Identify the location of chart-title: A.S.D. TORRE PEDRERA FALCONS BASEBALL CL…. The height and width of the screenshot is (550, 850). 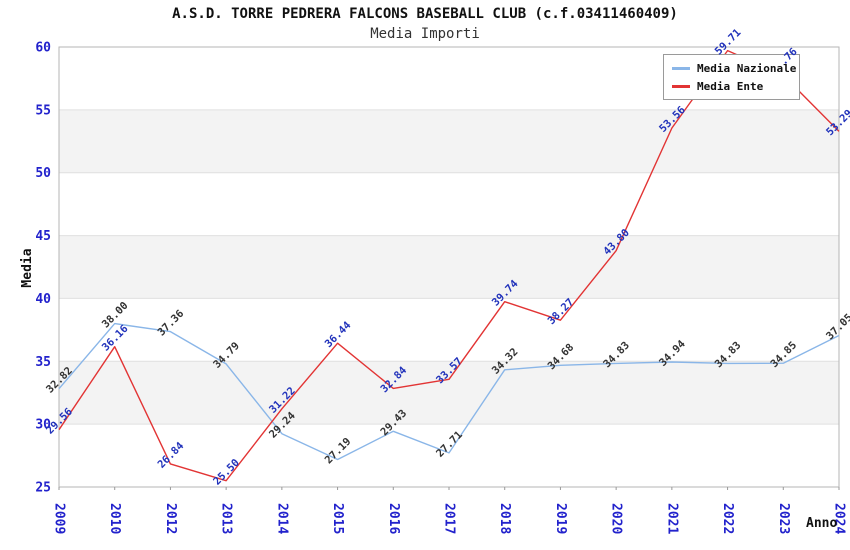
(425, 14).